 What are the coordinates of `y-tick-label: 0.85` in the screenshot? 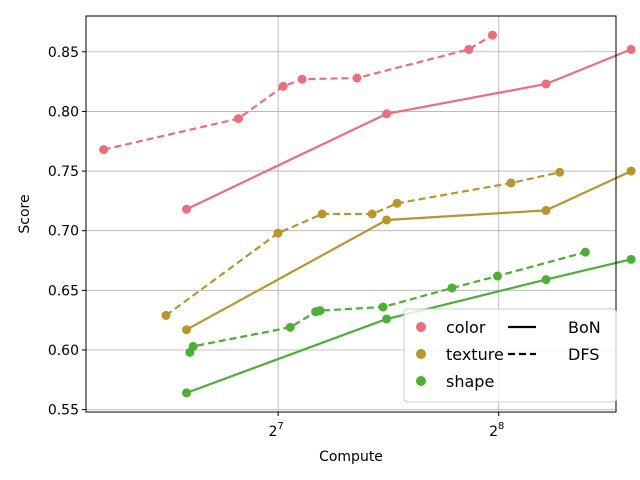 It's located at (63, 53).